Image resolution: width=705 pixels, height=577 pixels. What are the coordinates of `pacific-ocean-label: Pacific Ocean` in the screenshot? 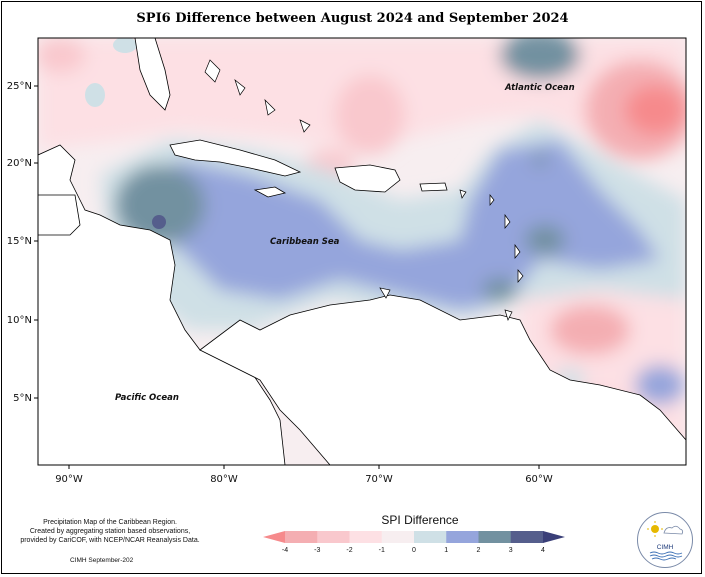 It's located at (147, 398).